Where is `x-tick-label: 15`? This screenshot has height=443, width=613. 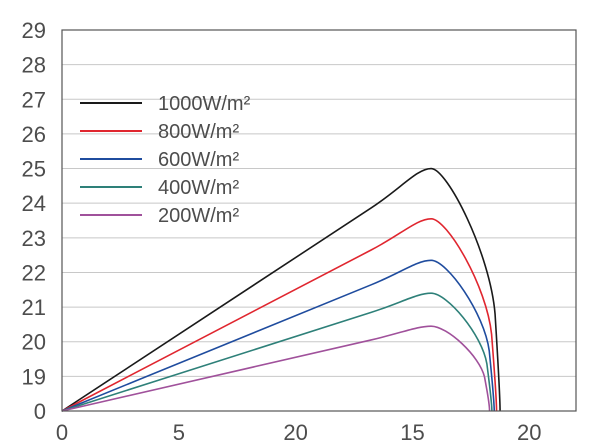
x-tick-label: 15 is located at coordinates (412, 431).